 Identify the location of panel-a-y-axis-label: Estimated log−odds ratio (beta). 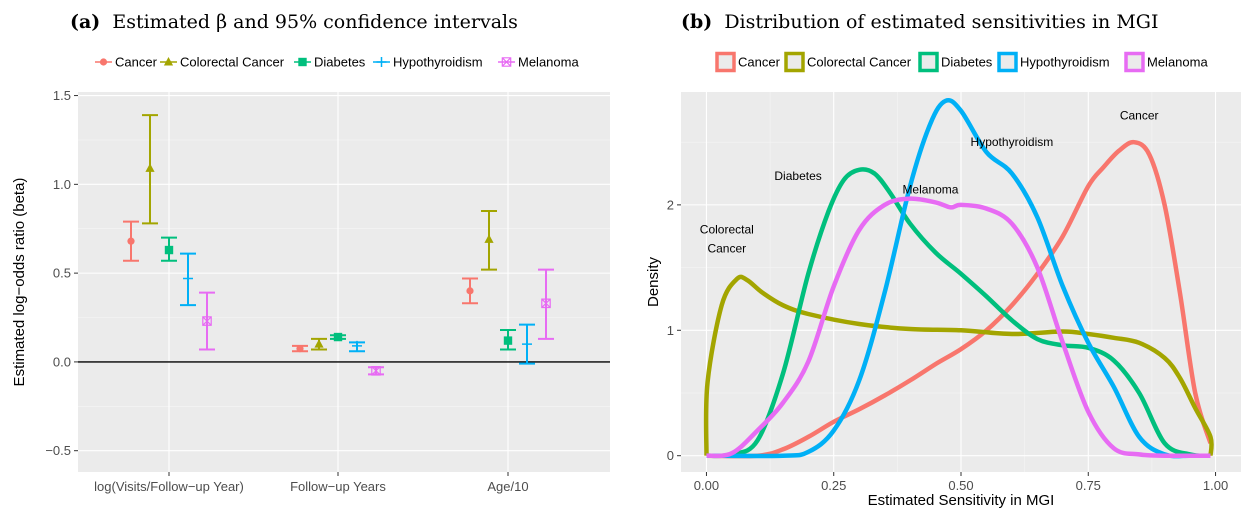
(19, 282).